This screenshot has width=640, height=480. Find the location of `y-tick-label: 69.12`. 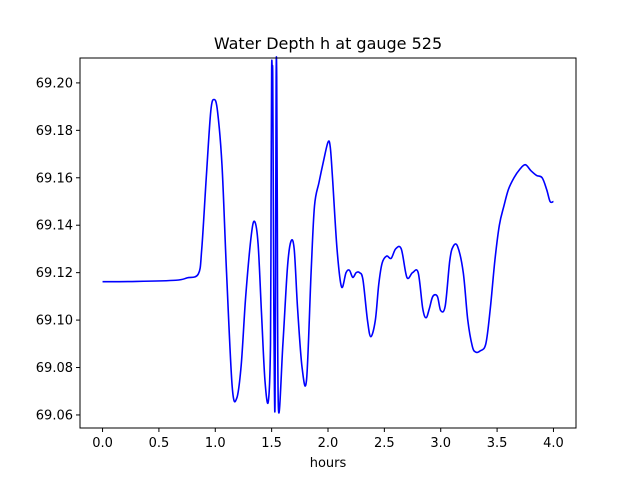

y-tick-label: 69.12 is located at coordinates (54, 273).